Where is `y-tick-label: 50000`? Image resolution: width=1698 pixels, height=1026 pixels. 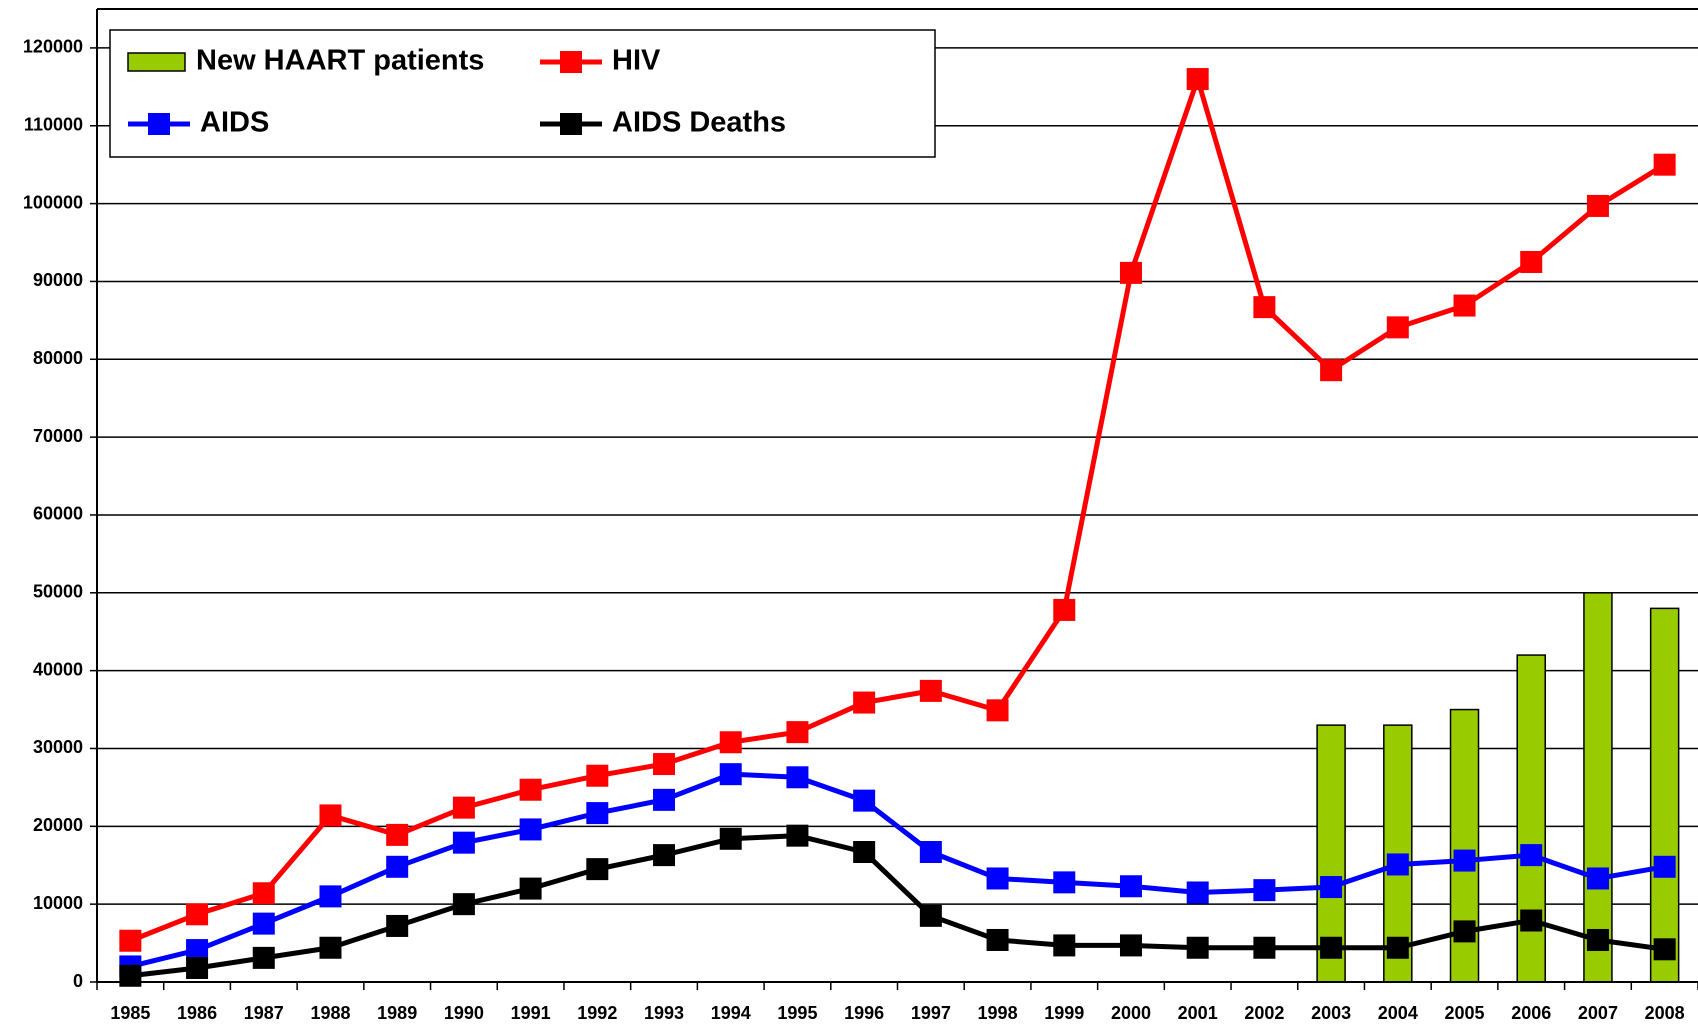 y-tick-label: 50000 is located at coordinates (58, 592).